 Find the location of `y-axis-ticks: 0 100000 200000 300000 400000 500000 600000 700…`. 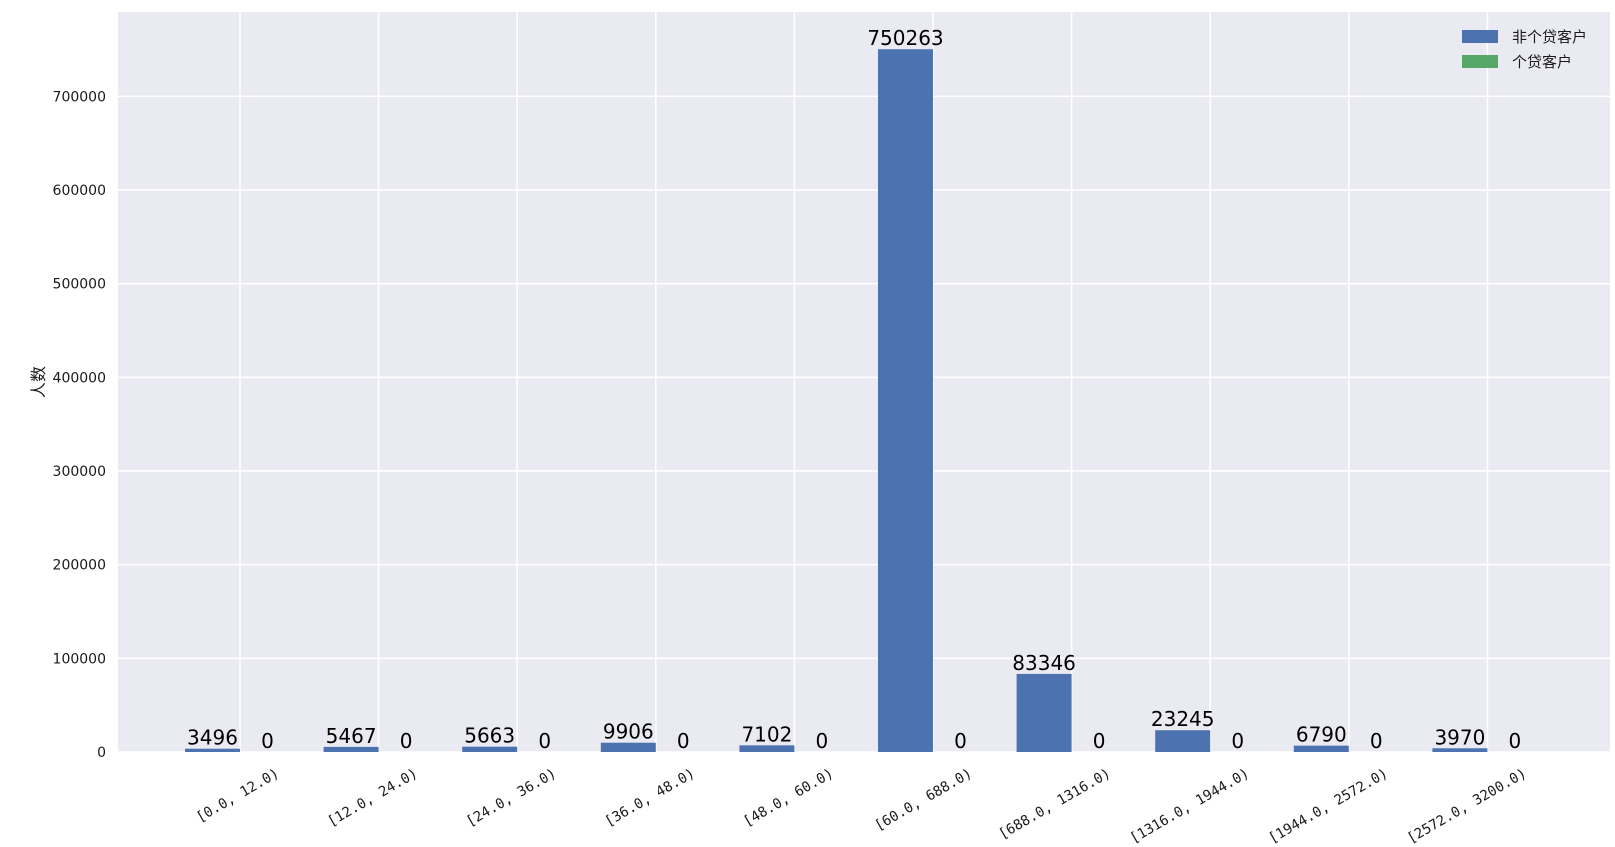

y-axis-ticks: 0 100000 200000 300000 400000 500000 600000 700… is located at coordinates (79, 425).